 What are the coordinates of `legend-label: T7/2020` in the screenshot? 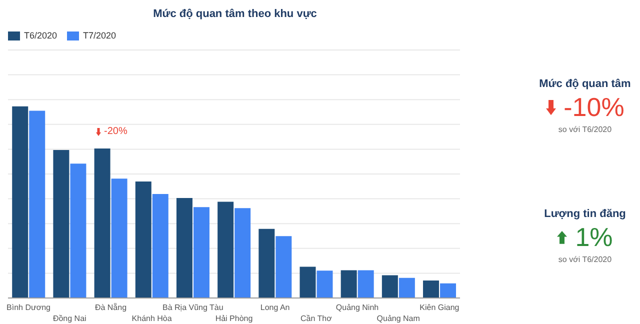 It's located at (99, 35).